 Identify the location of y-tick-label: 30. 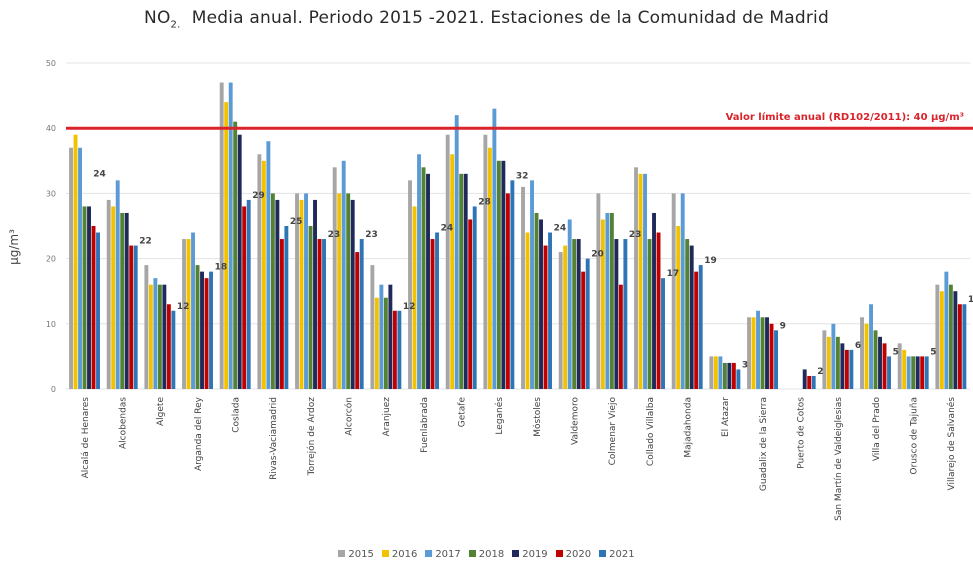
(51, 193).